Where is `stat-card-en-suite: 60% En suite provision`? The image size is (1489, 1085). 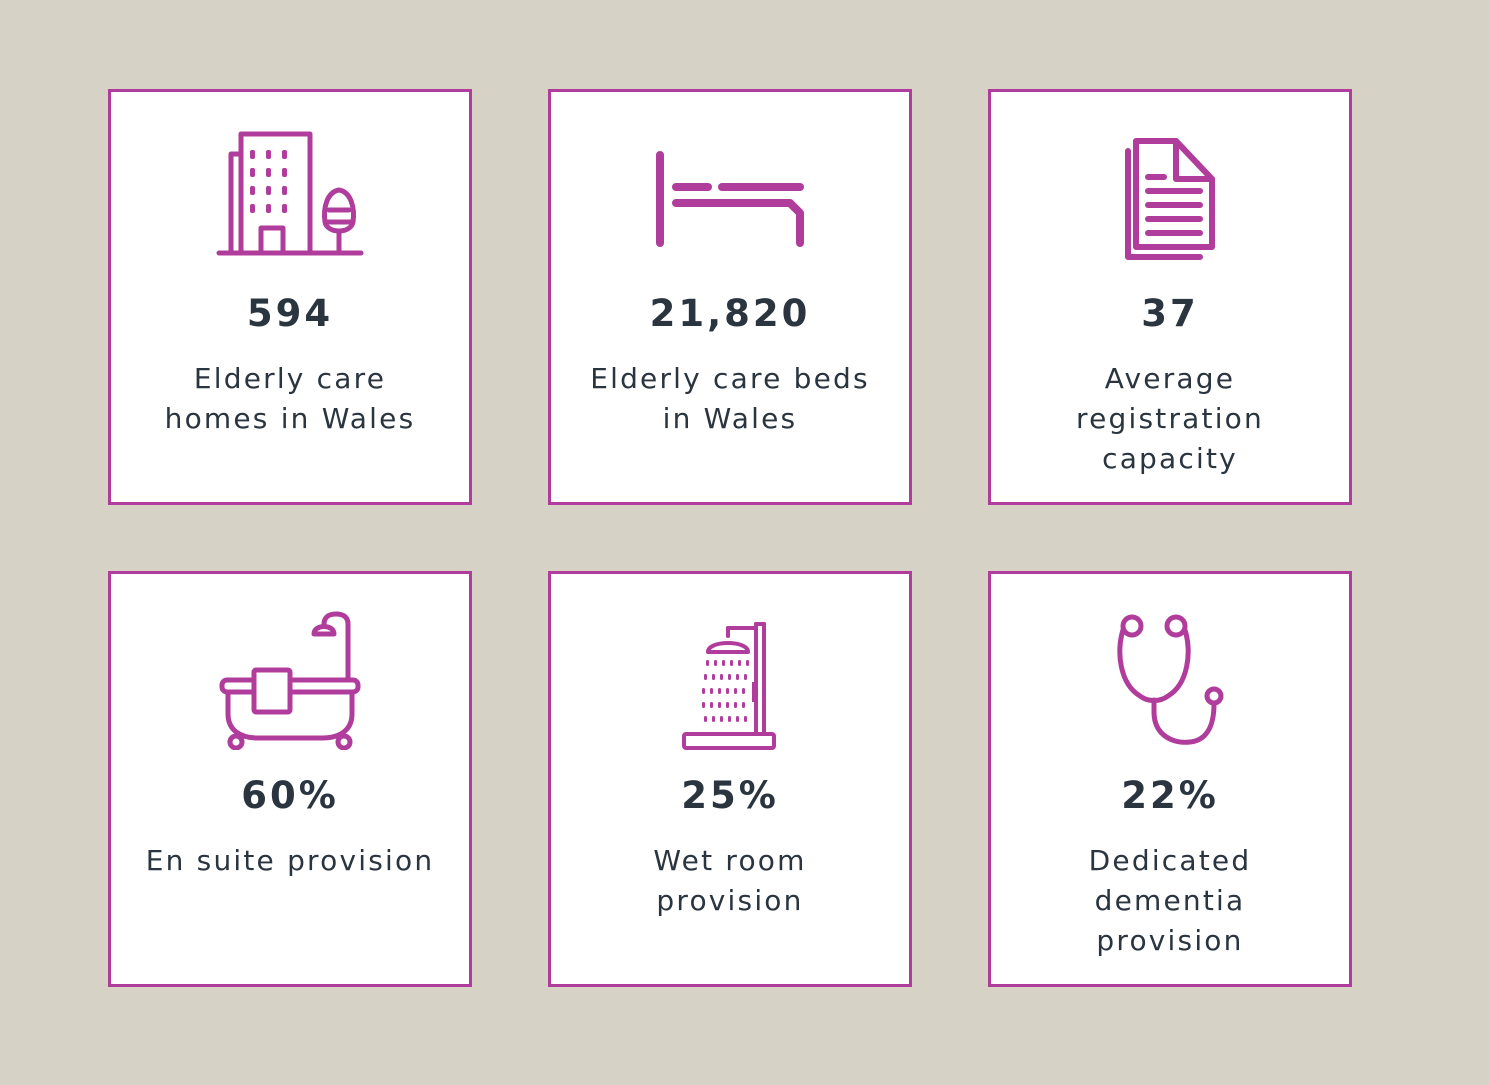
stat-card-en-suite: 60% En suite provision is located at coordinates (290, 779).